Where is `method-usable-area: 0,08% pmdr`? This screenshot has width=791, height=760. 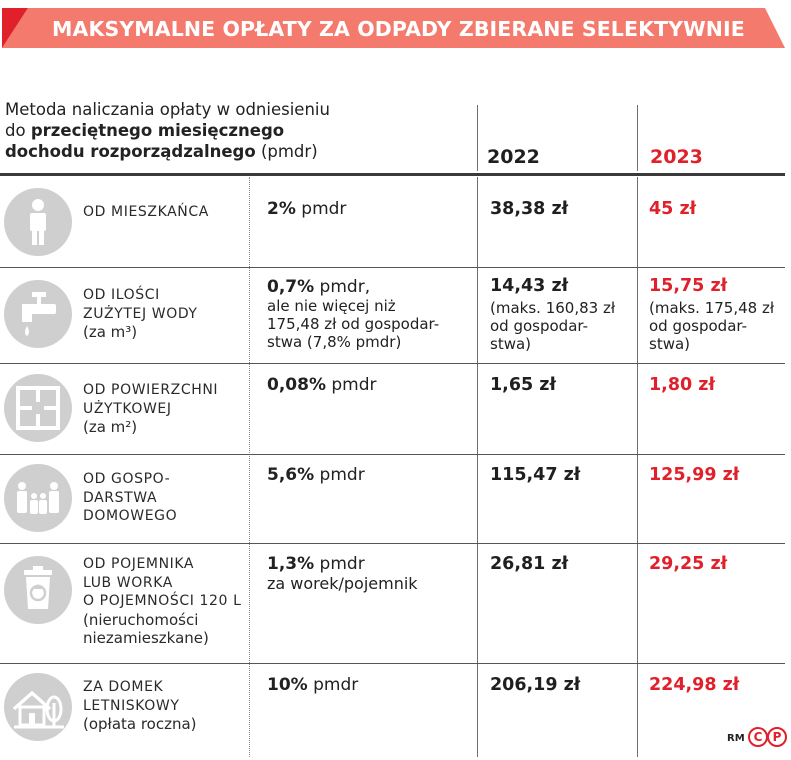
method-usable-area: 0,08% pmdr is located at coordinates (322, 385).